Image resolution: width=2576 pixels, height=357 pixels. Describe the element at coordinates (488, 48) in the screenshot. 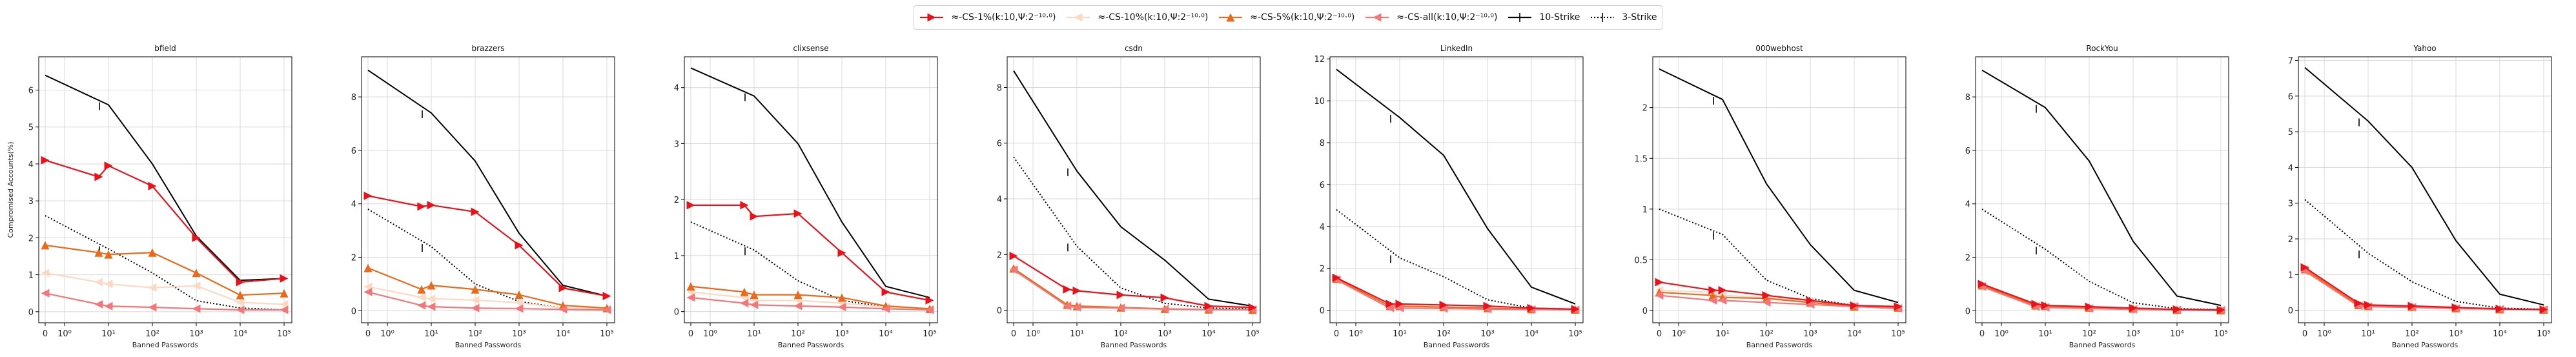

I see `panel-title: brazzers` at that location.